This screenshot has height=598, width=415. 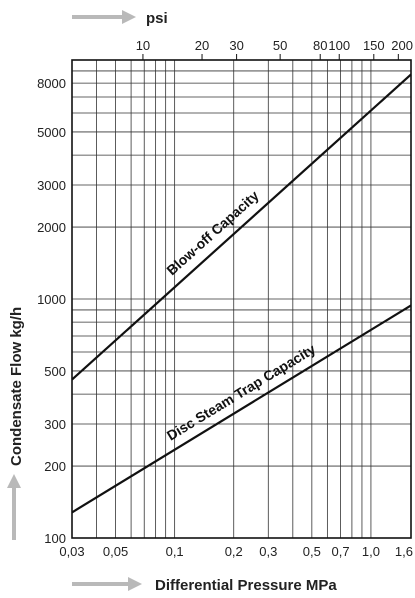 I want to click on x-tick-label: 0,05, so click(x=115, y=551).